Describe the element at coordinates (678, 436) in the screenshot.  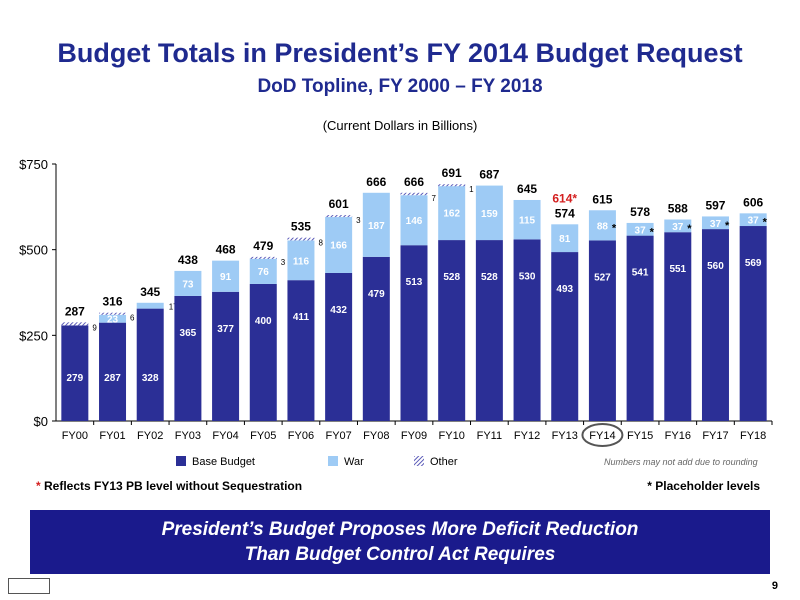
I see `x-tick-label: FY16` at that location.